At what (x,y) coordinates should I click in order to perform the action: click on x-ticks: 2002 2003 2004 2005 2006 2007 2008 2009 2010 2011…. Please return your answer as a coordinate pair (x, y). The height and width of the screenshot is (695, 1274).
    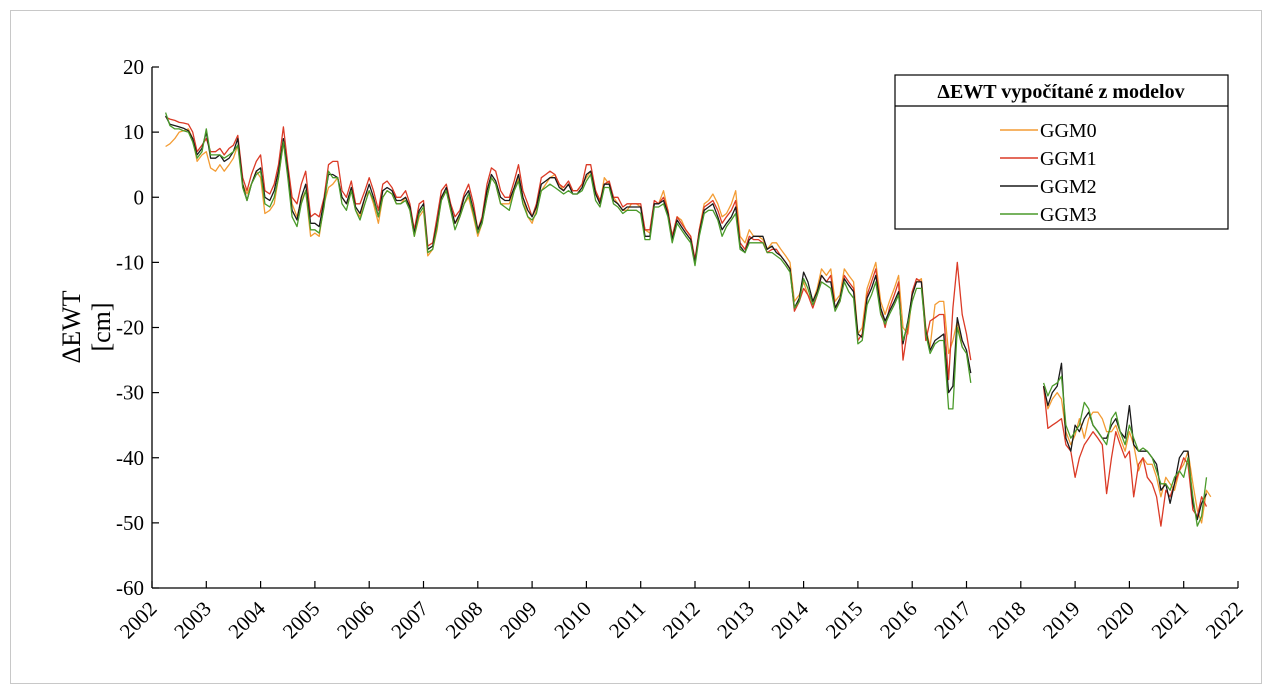
    Looking at the image, I should click on (681, 612).